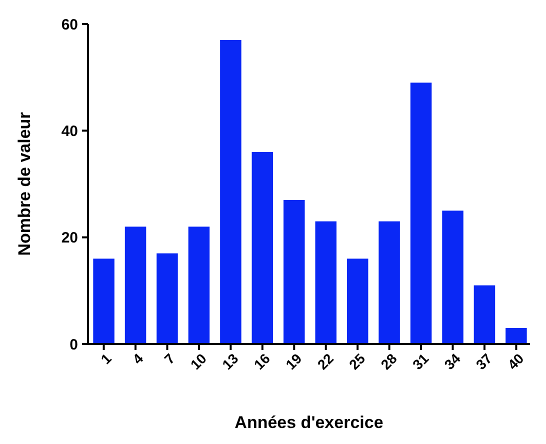 The width and height of the screenshot is (546, 444). What do you see at coordinates (262, 361) in the screenshot?
I see `x-tick-label: 16` at bounding box center [262, 361].